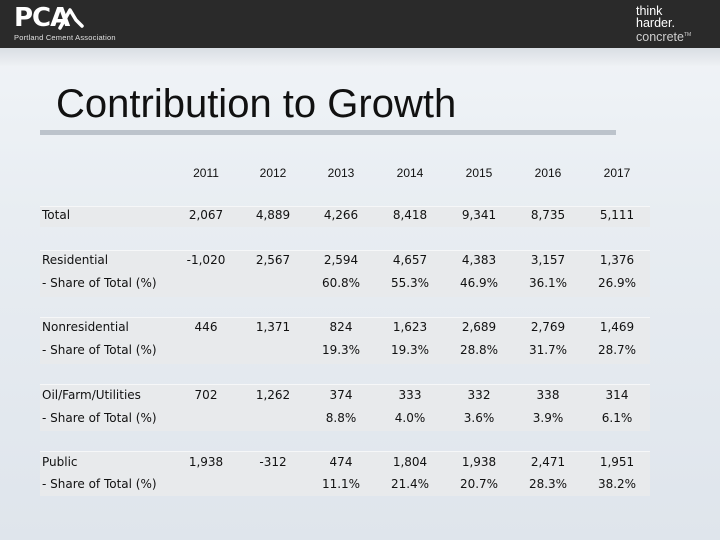  What do you see at coordinates (479, 283) in the screenshot?
I see `share-cell: 46.9%` at bounding box center [479, 283].